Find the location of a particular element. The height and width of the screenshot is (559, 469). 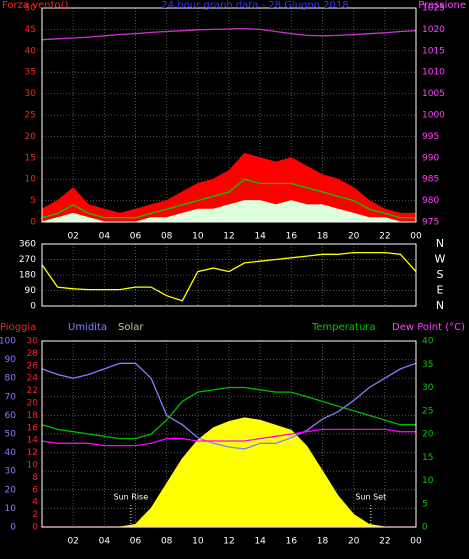

y-tick-label: 2 is located at coordinates (35, 515).